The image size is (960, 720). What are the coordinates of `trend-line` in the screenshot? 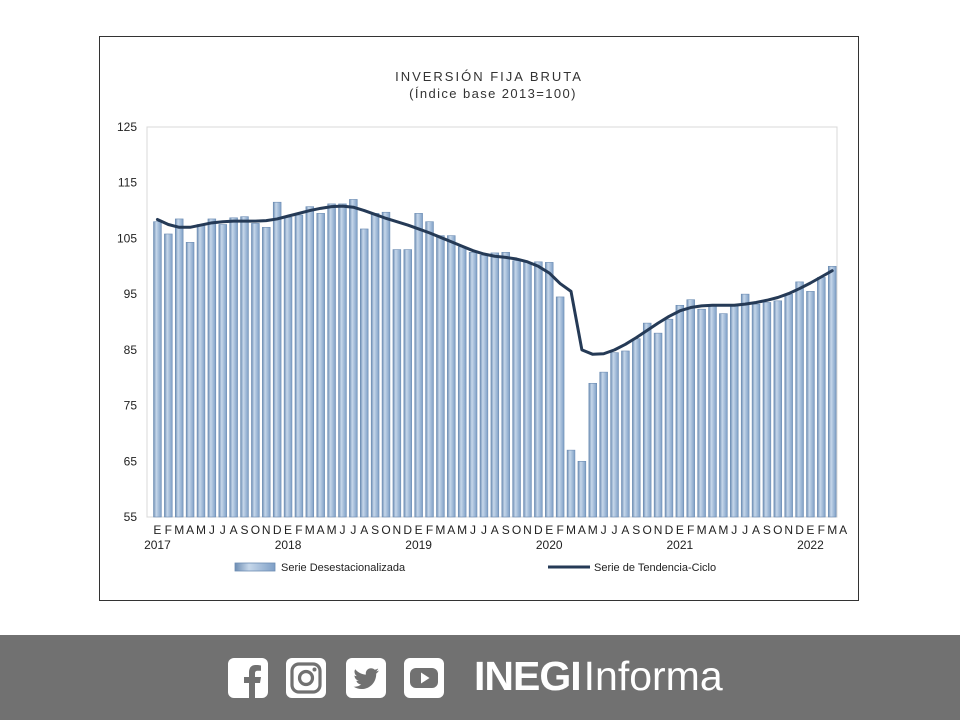 It's located at (494, 280).